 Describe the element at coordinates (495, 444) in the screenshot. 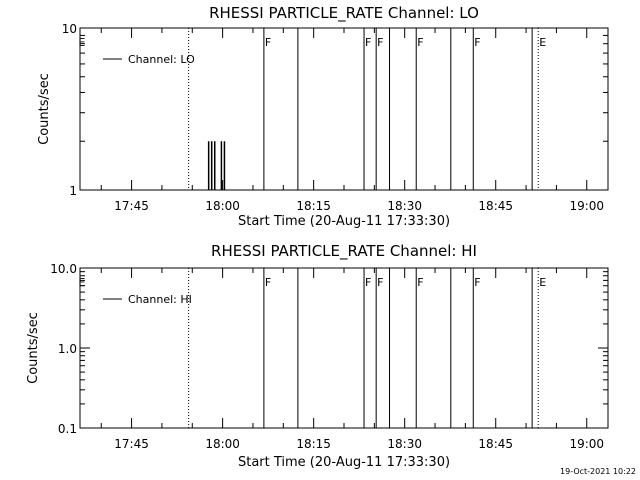

I see `chart-2-x-tick-label: 18:45` at that location.